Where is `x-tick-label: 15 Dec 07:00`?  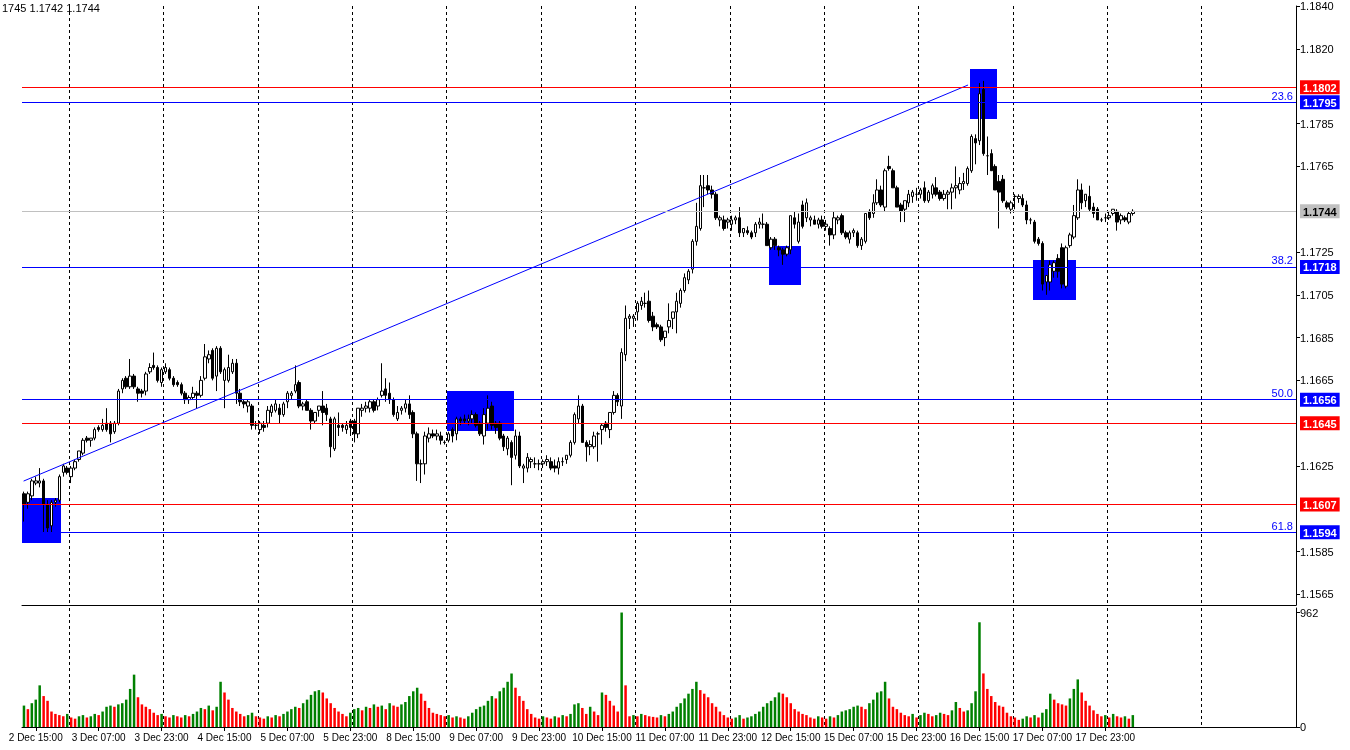 x-tick-label: 15 Dec 07:00 is located at coordinates (853, 737).